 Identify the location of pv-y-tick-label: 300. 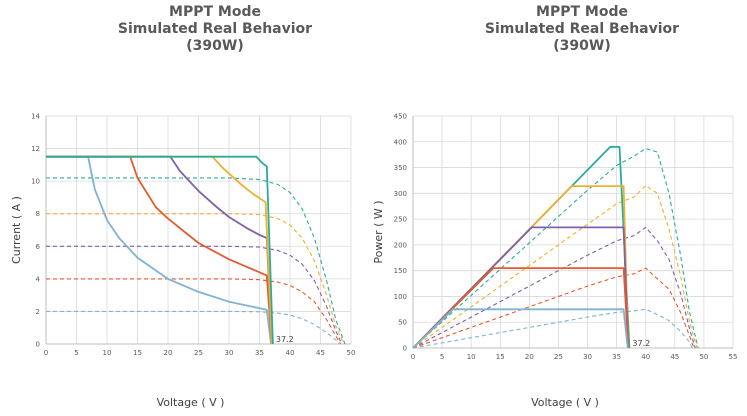
(400, 194).